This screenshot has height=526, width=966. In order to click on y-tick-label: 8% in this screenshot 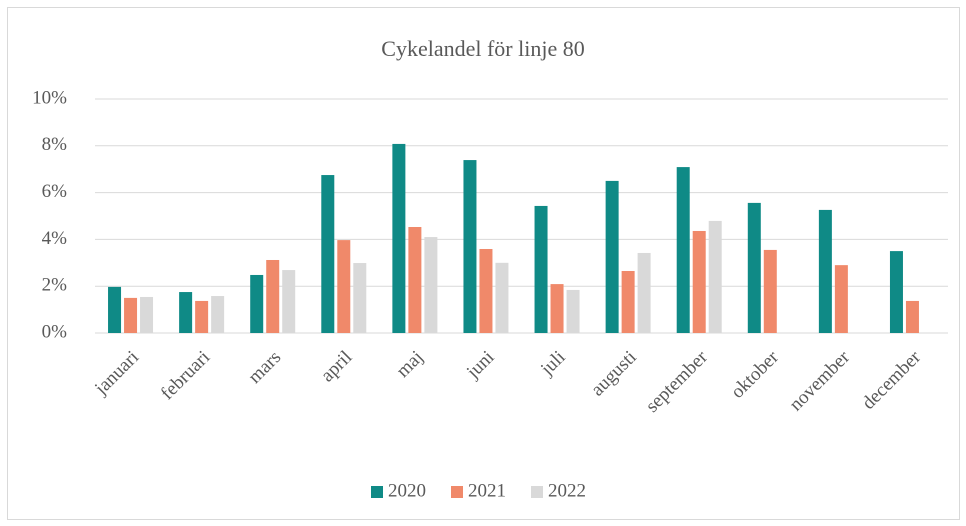, I will do `click(55, 144)`.